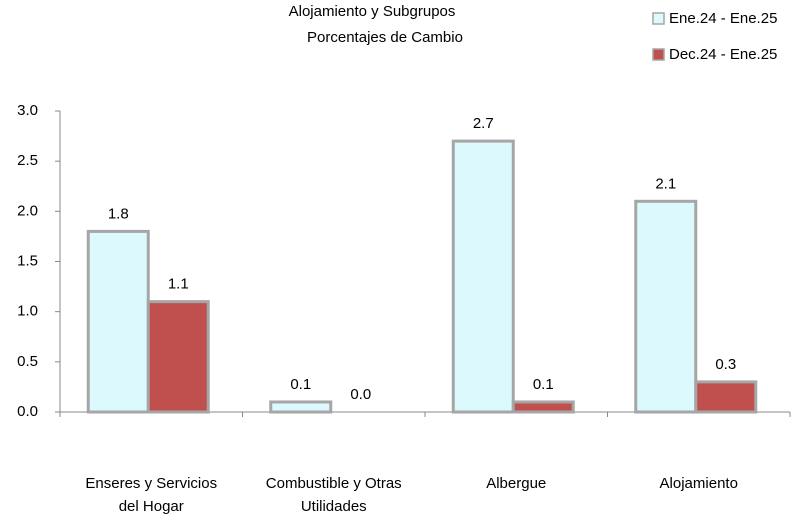  Describe the element at coordinates (360, 394) in the screenshot. I see `data-label: 0.0` at that location.